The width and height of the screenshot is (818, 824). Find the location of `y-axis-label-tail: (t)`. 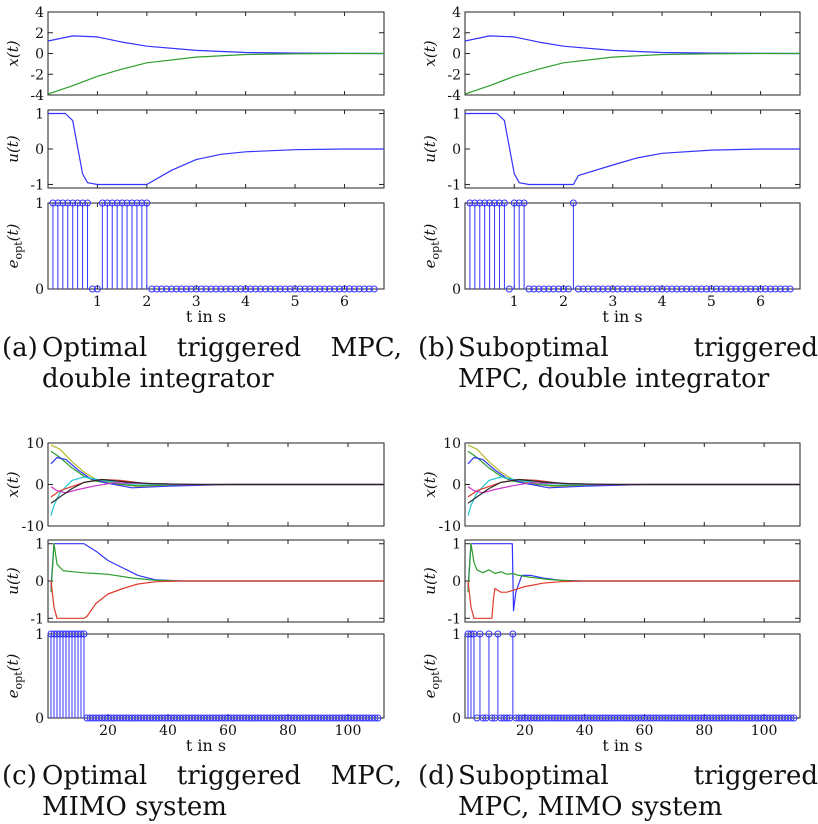

y-axis-label-tail: (t) is located at coordinates (430, 662).